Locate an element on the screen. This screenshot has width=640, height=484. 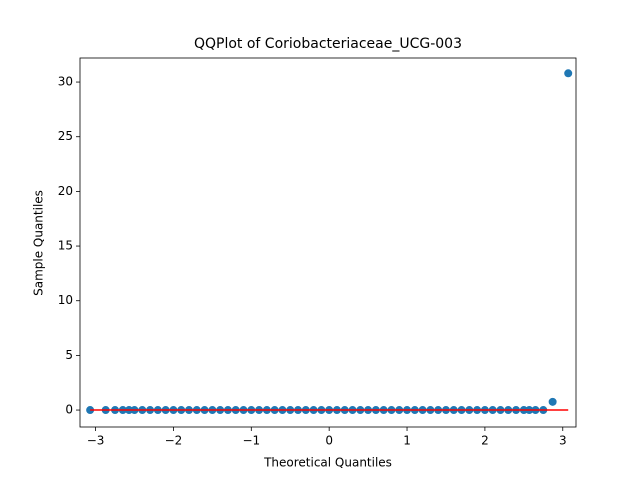
x-tick-label: 3 is located at coordinates (563, 441).